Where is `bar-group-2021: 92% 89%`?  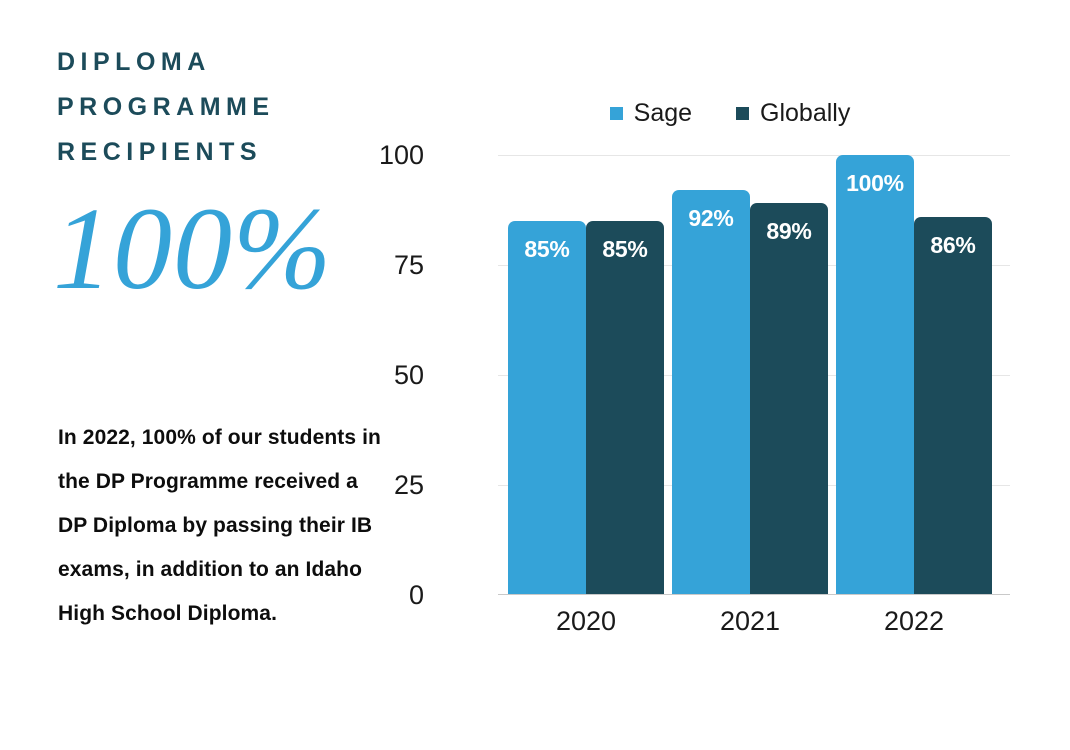 bar-group-2021: 92% 89% is located at coordinates (750, 375).